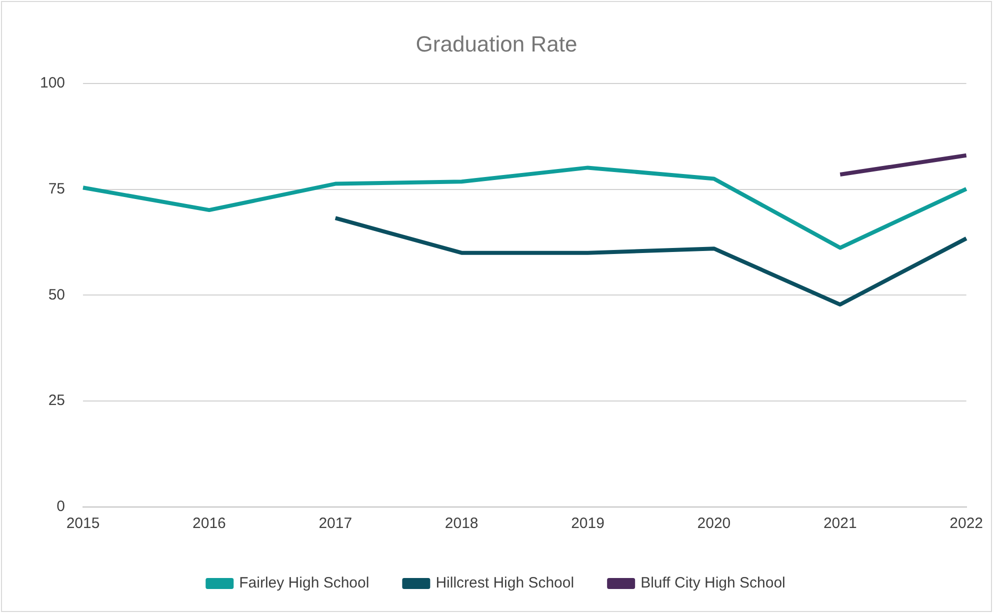 Image resolution: width=993 pixels, height=613 pixels. Describe the element at coordinates (587, 523) in the screenshot. I see `x-tick-label: 2019` at that location.